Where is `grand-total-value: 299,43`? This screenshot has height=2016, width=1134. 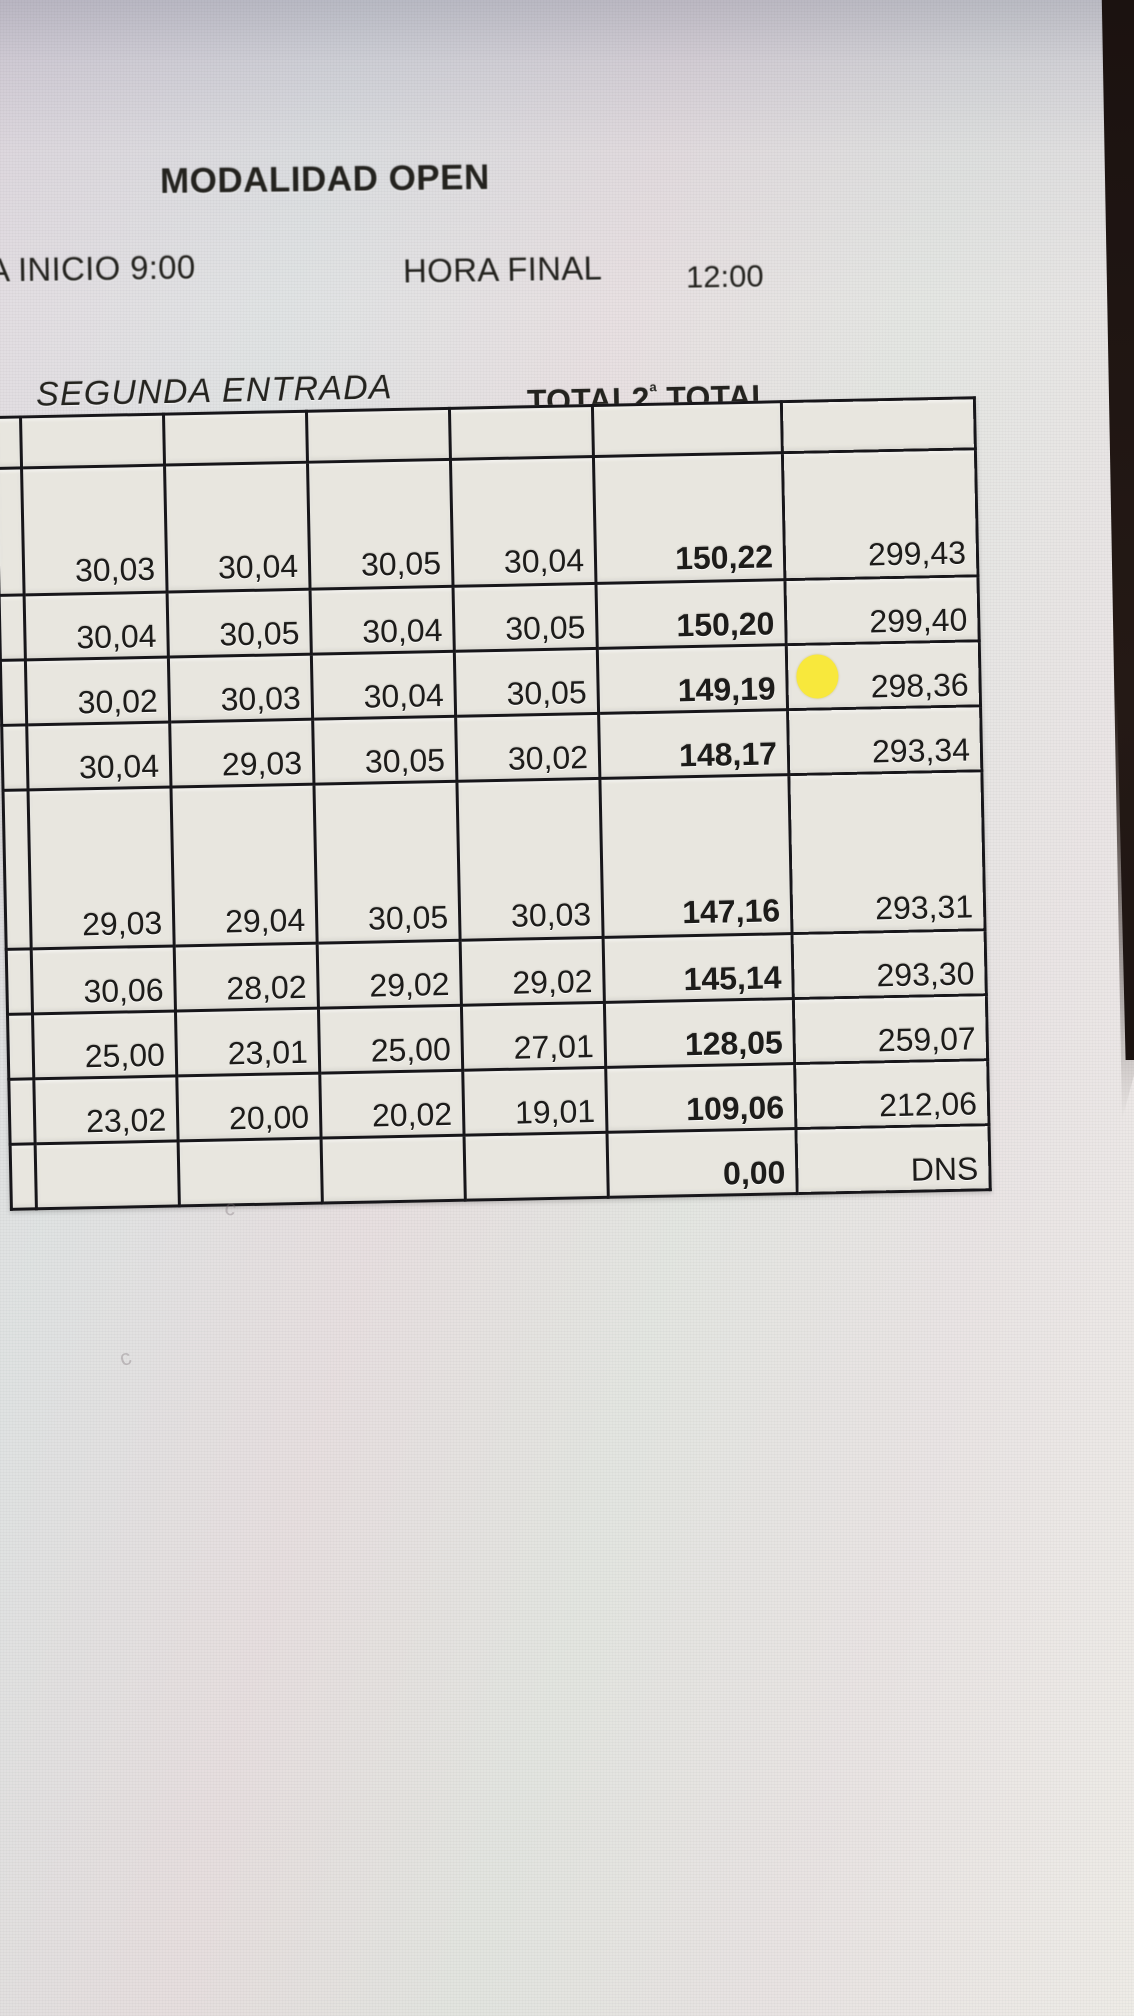 grand-total-value: 299,43 is located at coordinates (917, 553).